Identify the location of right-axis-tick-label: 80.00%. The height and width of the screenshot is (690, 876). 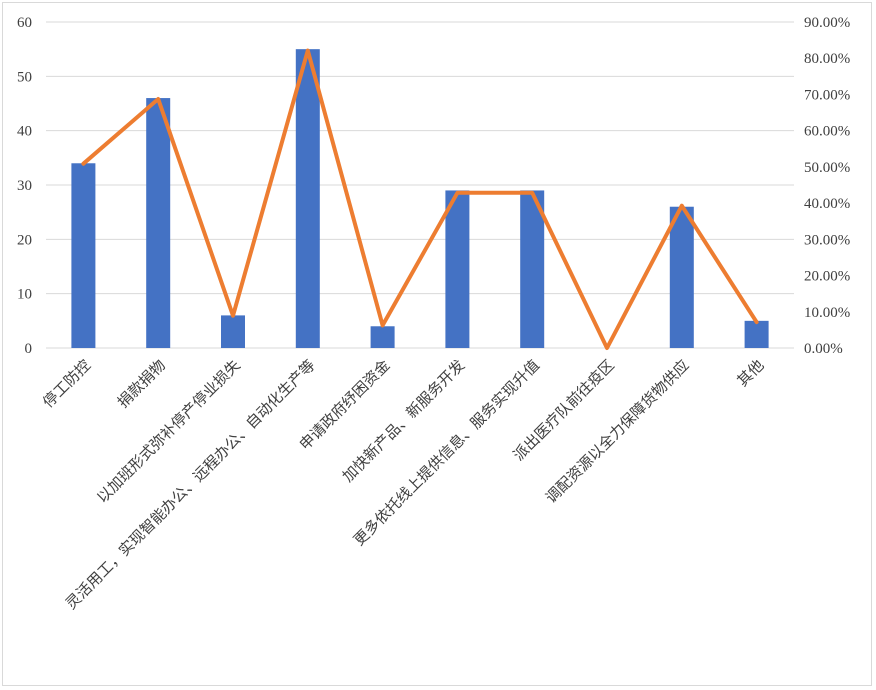
(827, 59).